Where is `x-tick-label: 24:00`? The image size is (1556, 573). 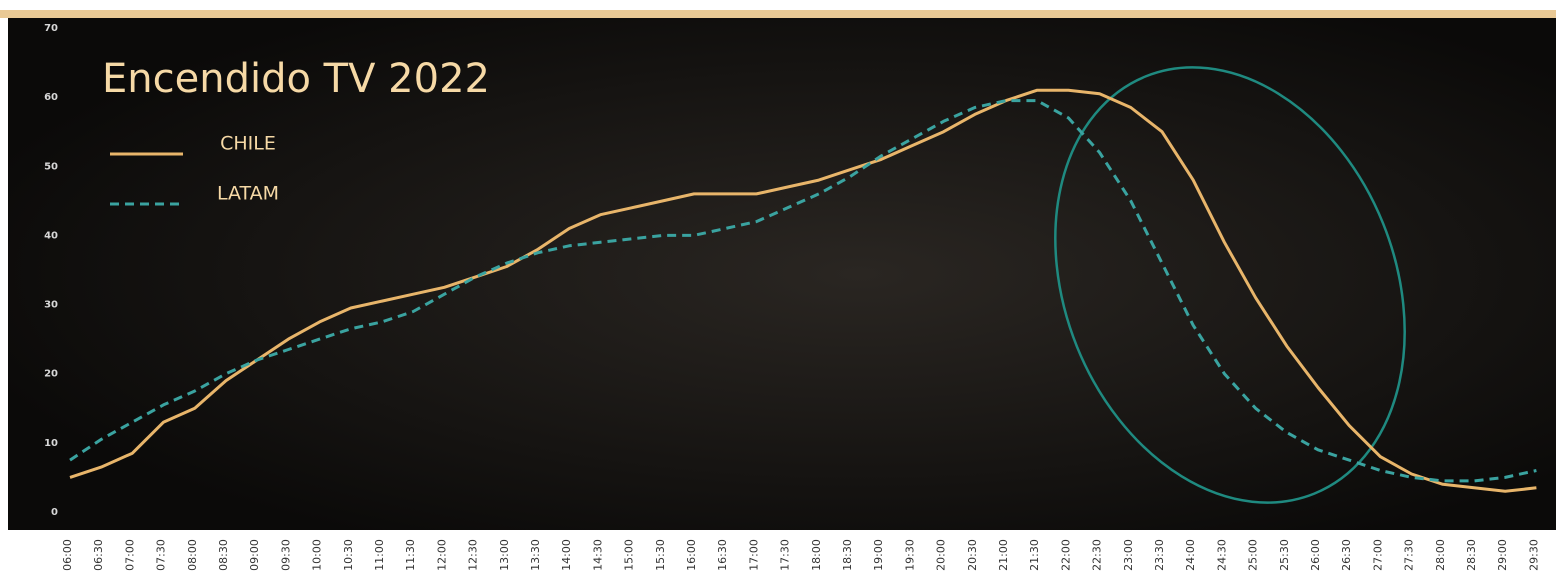 x-tick-label: 24:00 is located at coordinates (1190, 555).